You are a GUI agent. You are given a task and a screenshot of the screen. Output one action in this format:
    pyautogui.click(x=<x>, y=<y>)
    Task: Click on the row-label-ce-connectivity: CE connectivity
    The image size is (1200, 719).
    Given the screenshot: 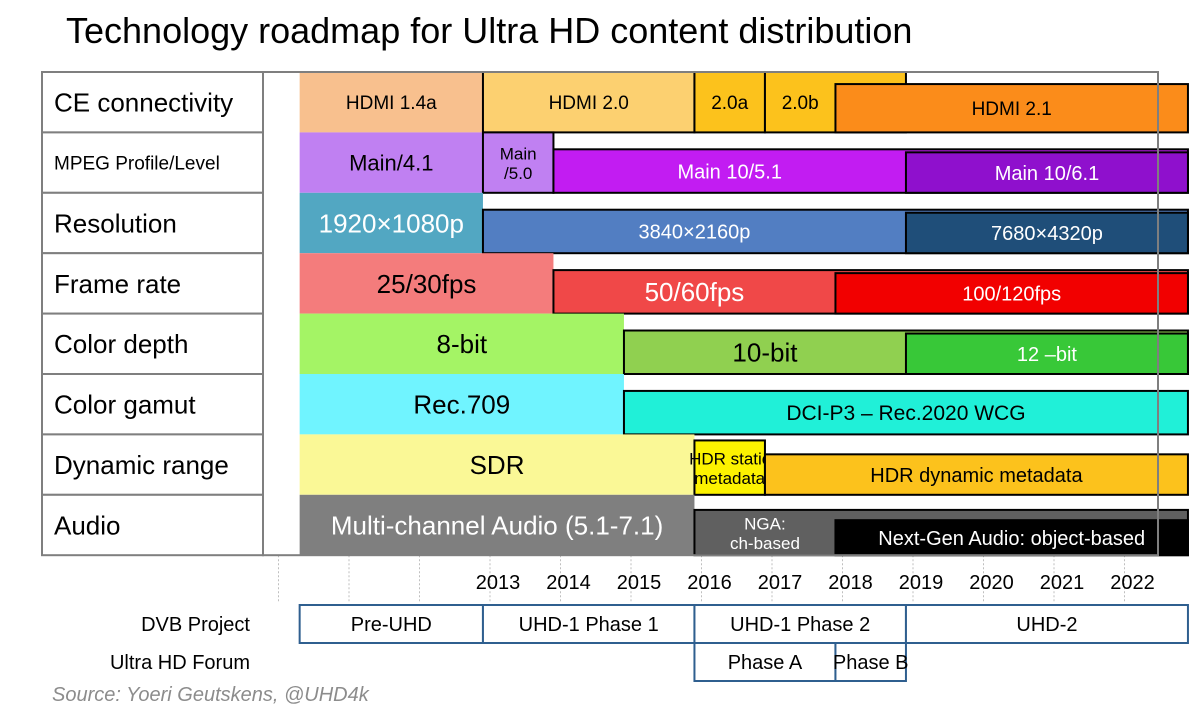 What is the action you would take?
    pyautogui.click(x=143, y=103)
    